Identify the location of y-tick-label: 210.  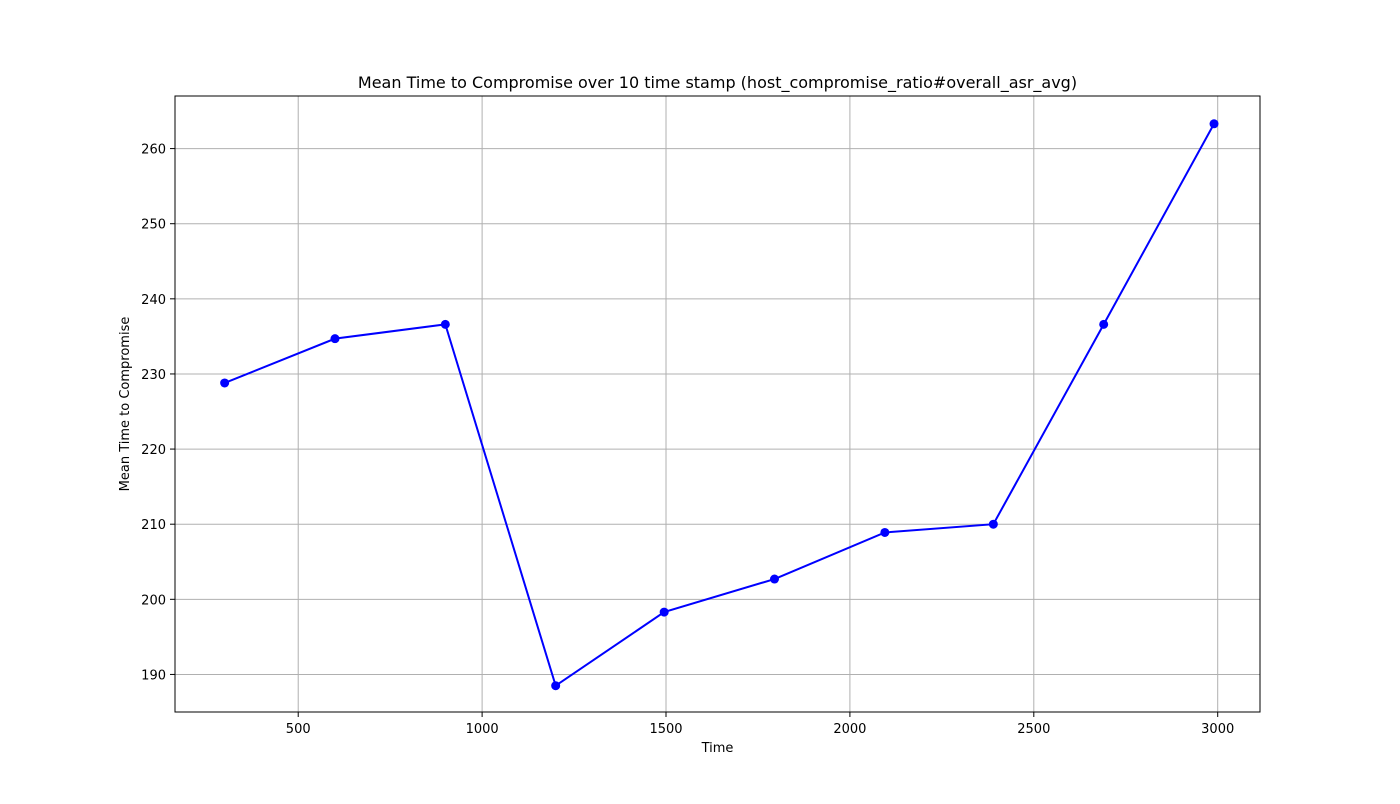
(153, 525).